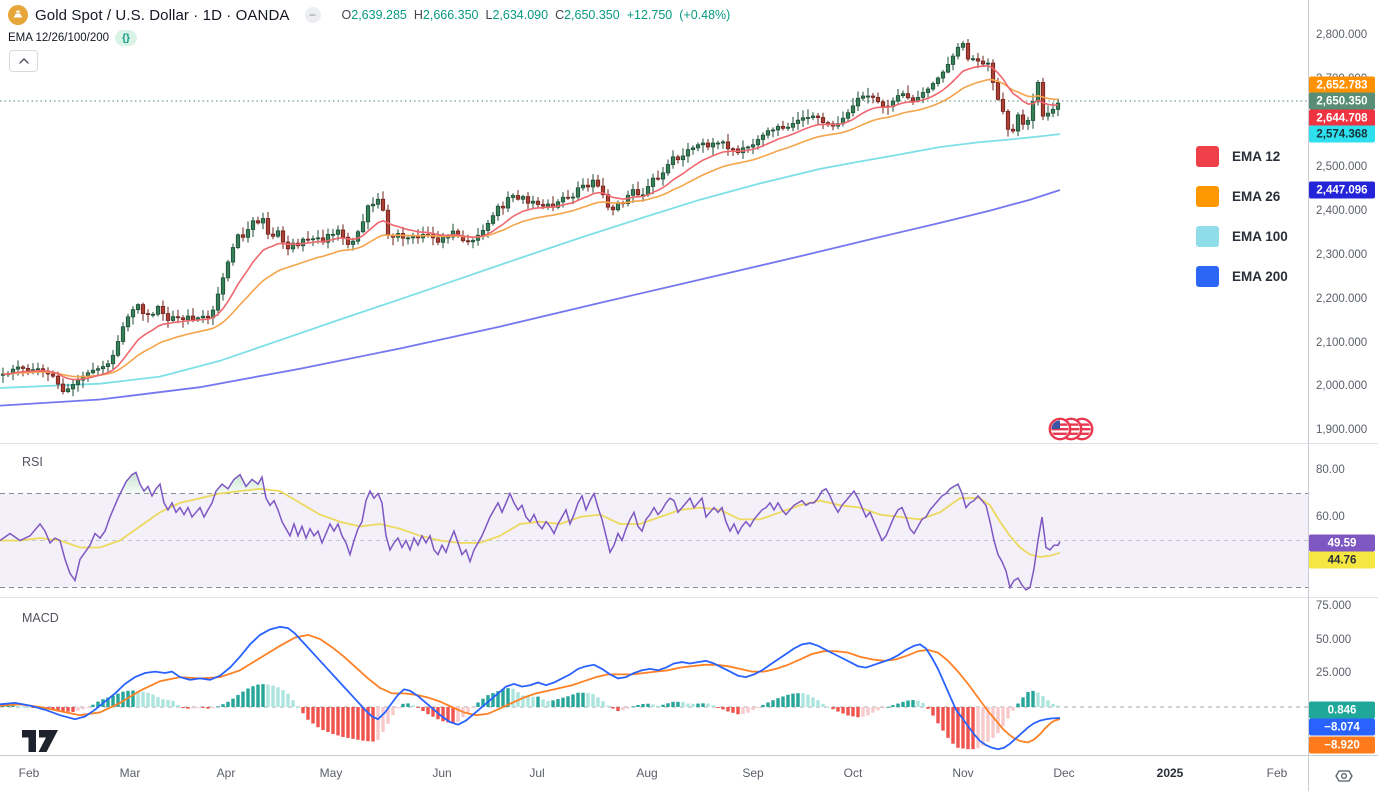 The image size is (1378, 791). Describe the element at coordinates (1342, 118) in the screenshot. I see `ema12-price-label: 2,644.708` at that location.